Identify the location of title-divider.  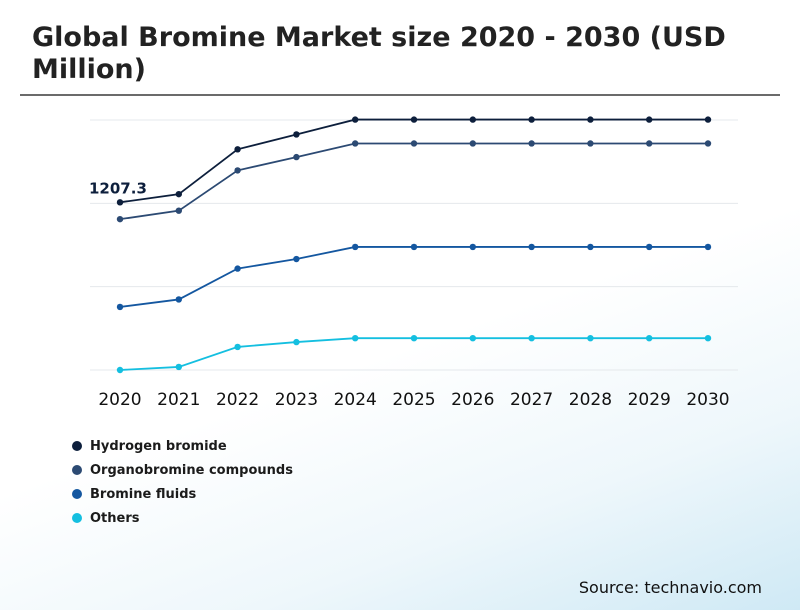
(400, 95).